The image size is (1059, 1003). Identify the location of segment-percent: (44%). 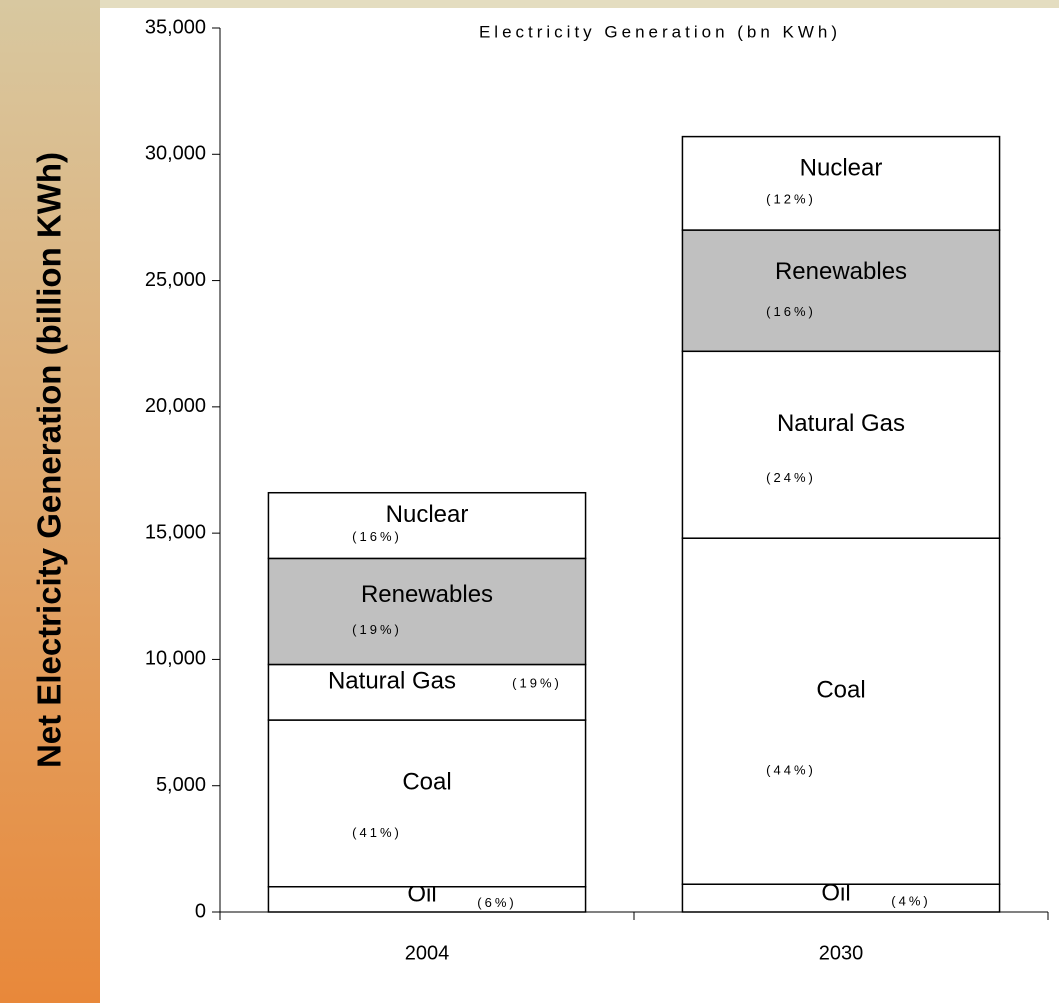
(791, 770).